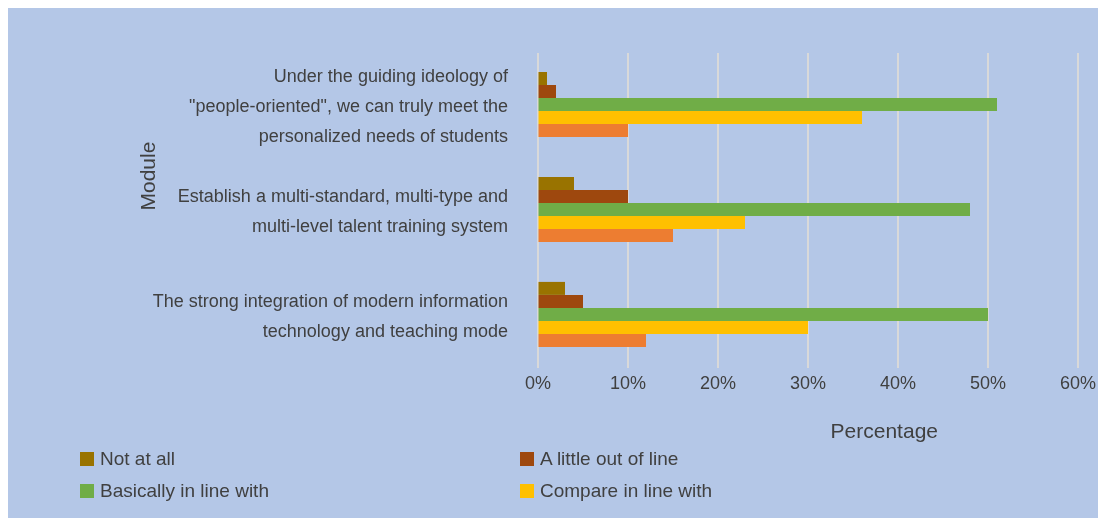 This screenshot has width=1105, height=518. I want to click on x-tick-label: 50%, so click(988, 382).